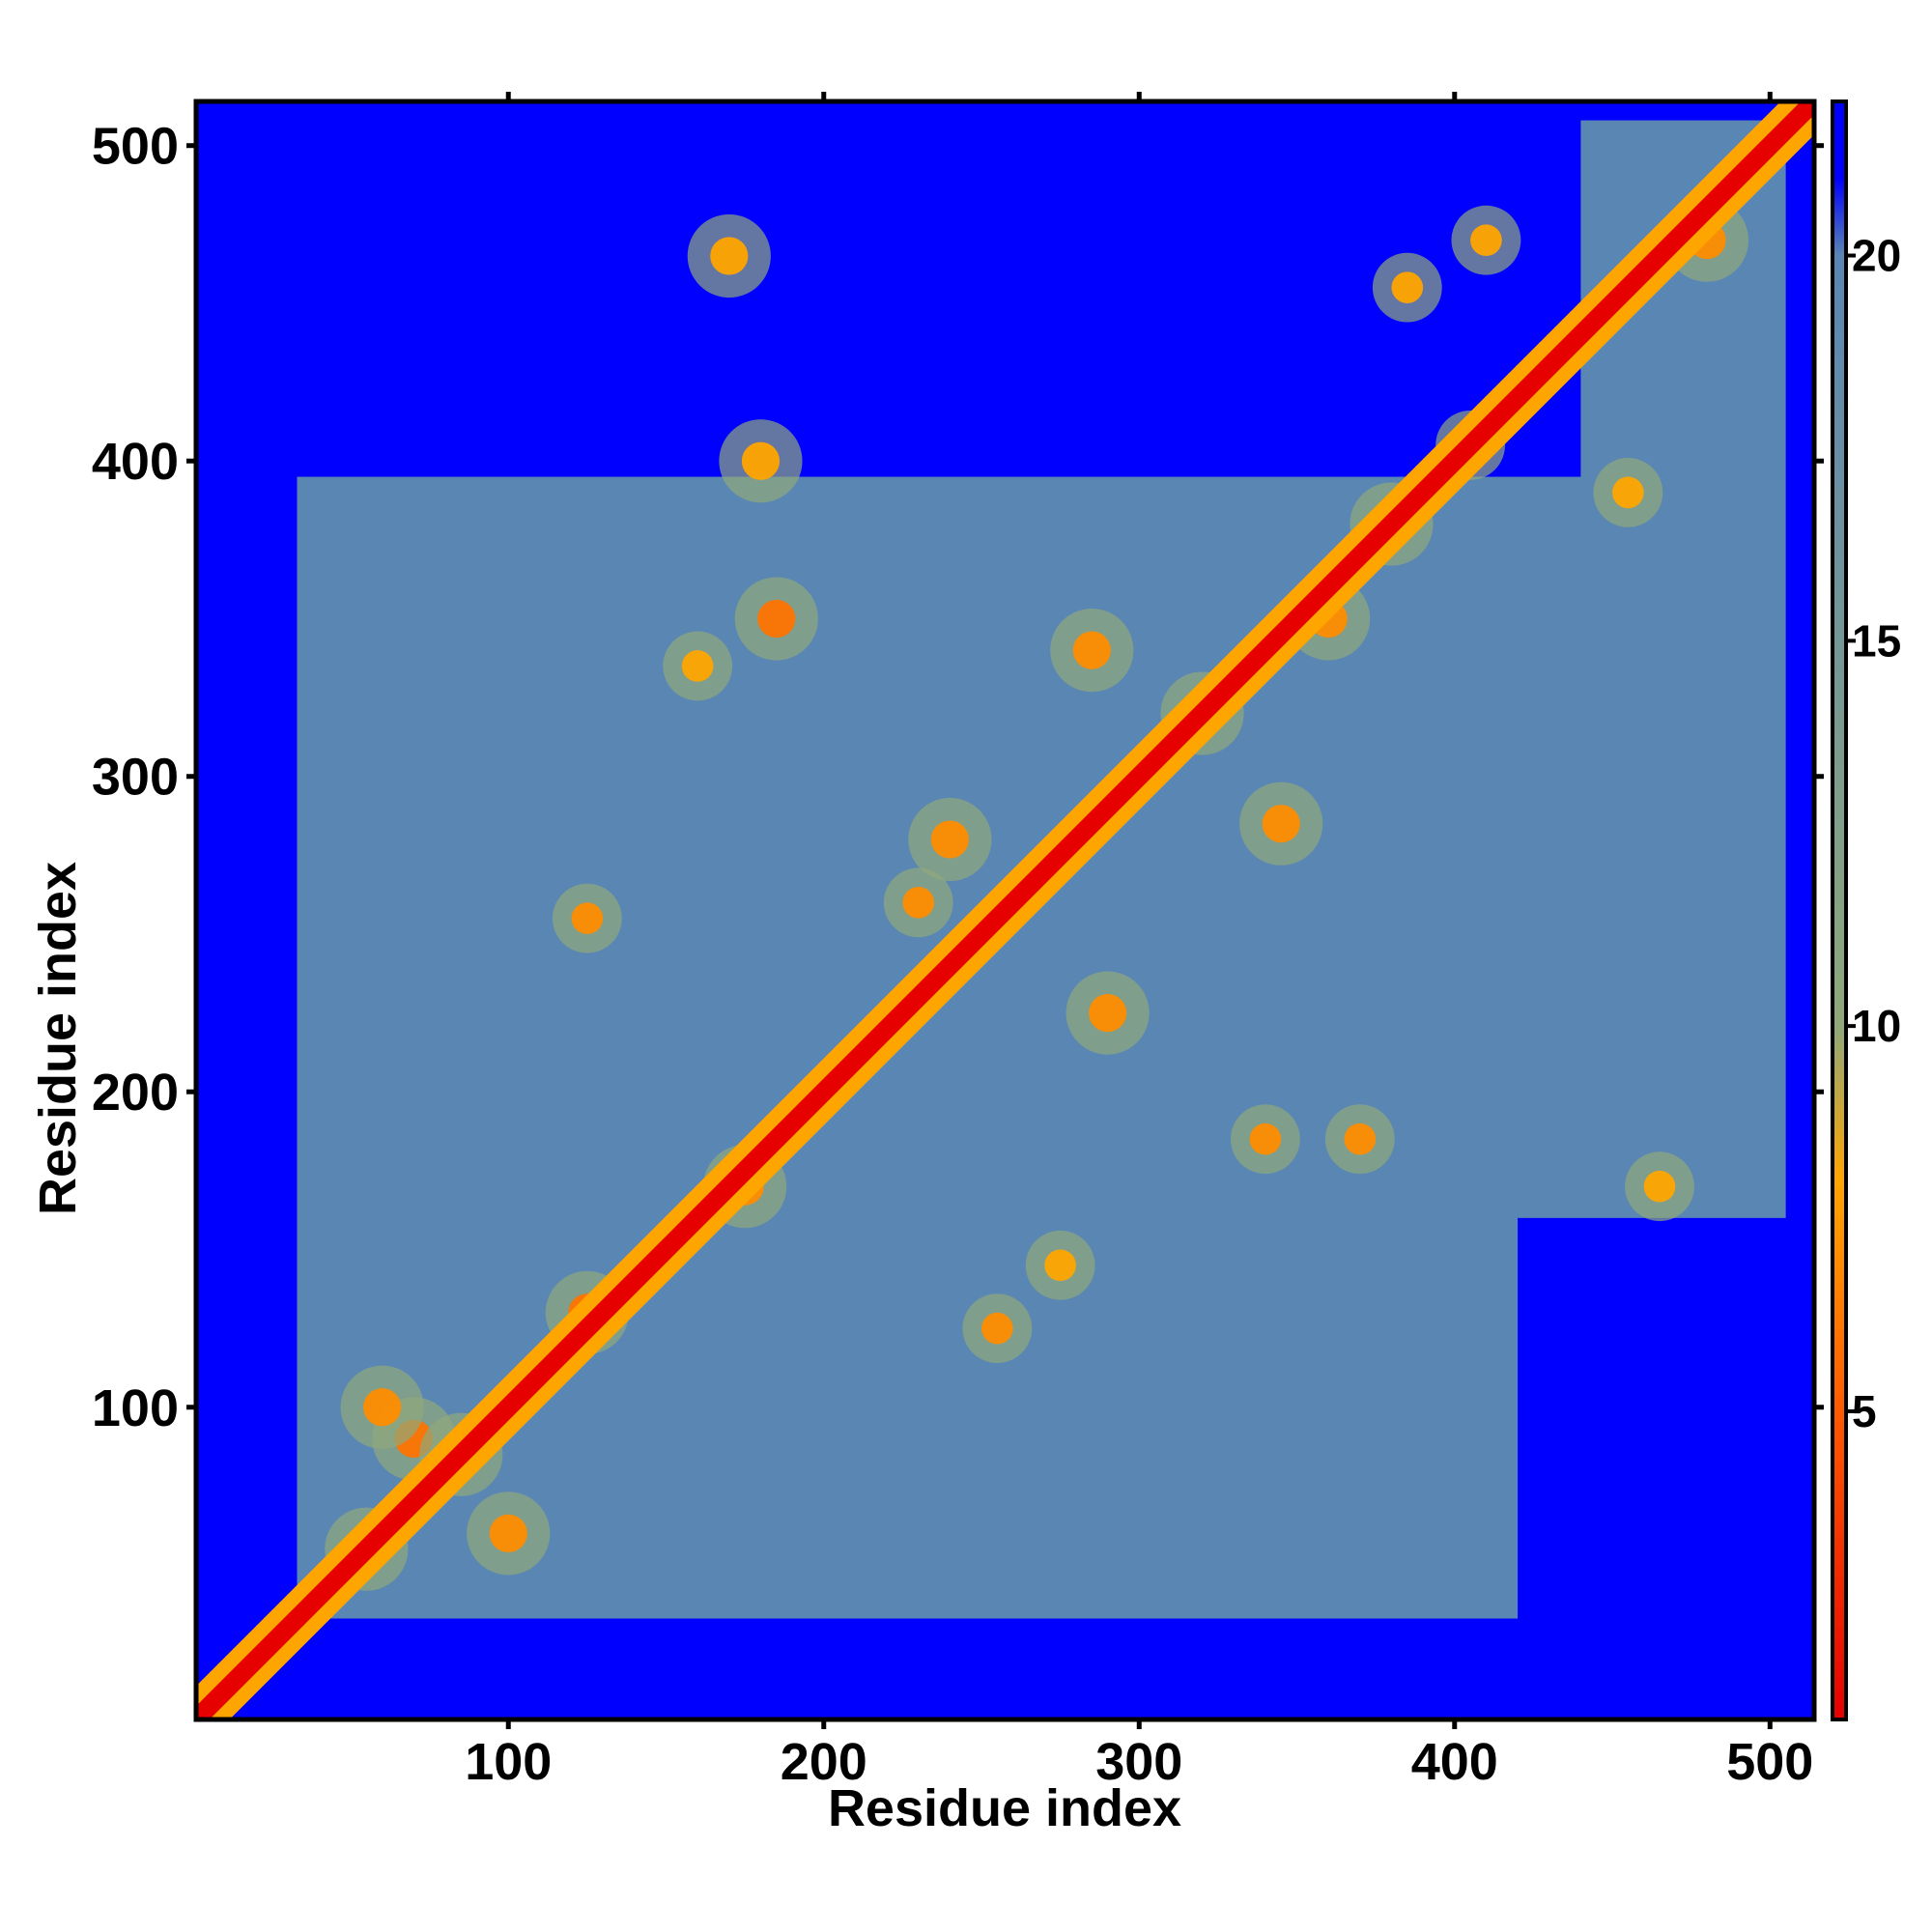 The width and height of the screenshot is (1932, 1932). Describe the element at coordinates (1839, 910) in the screenshot. I see `colorbar-bar` at that location.